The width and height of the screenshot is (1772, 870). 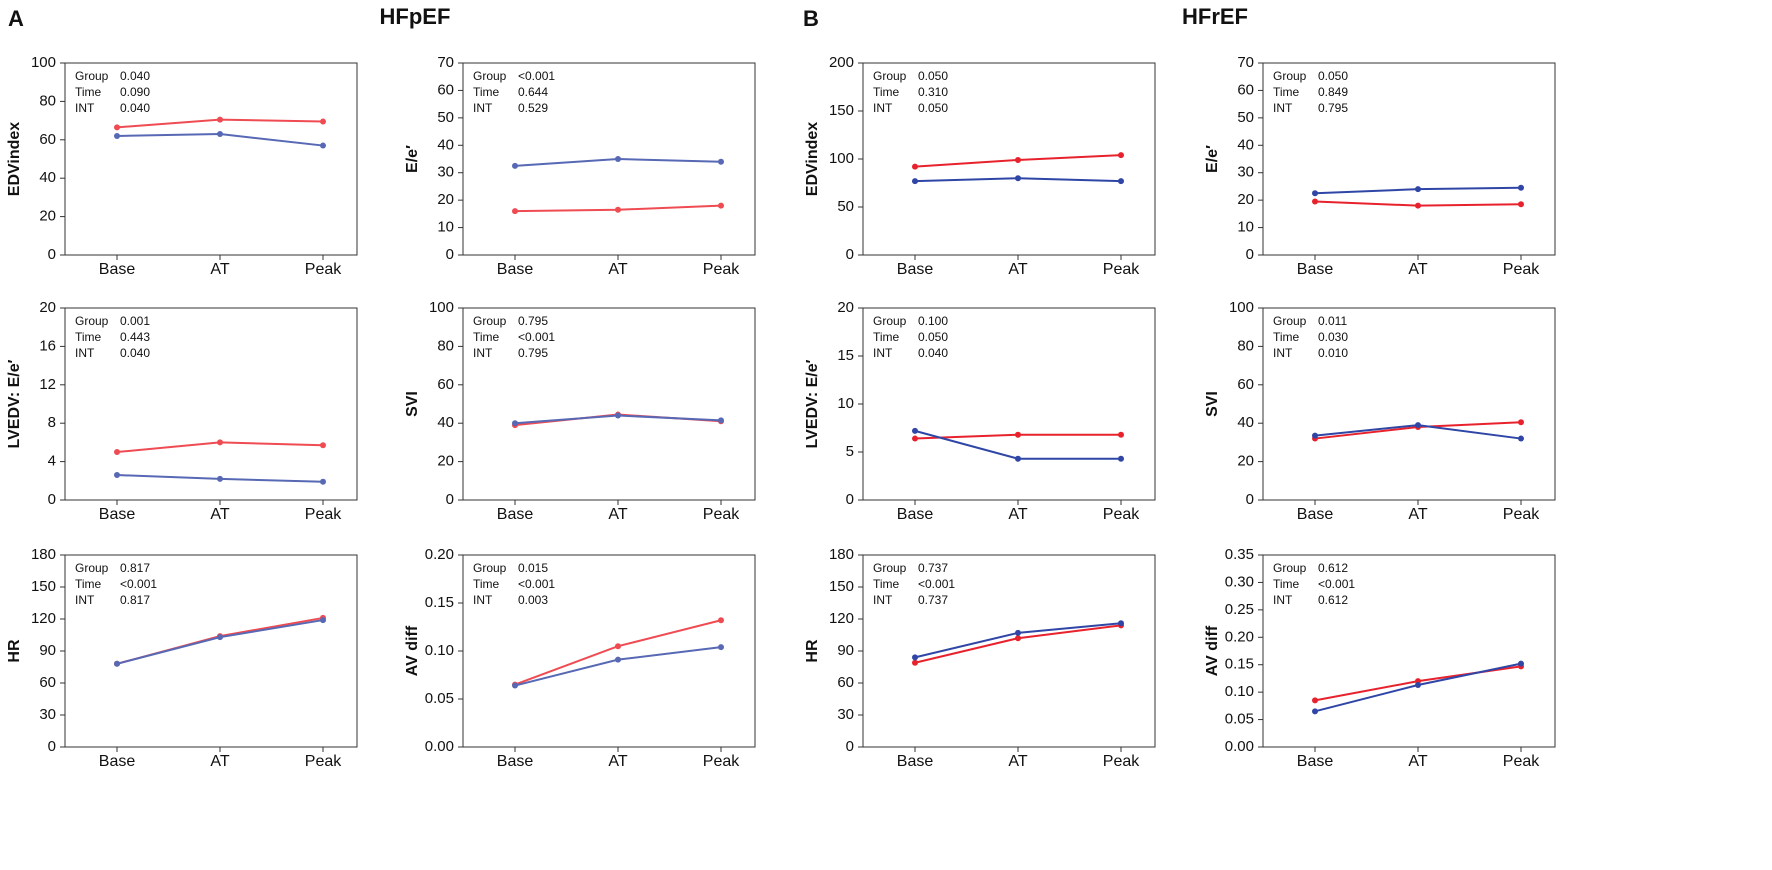 What do you see at coordinates (1239, 554) in the screenshot?
I see `y-tick-label: 0.35` at bounding box center [1239, 554].